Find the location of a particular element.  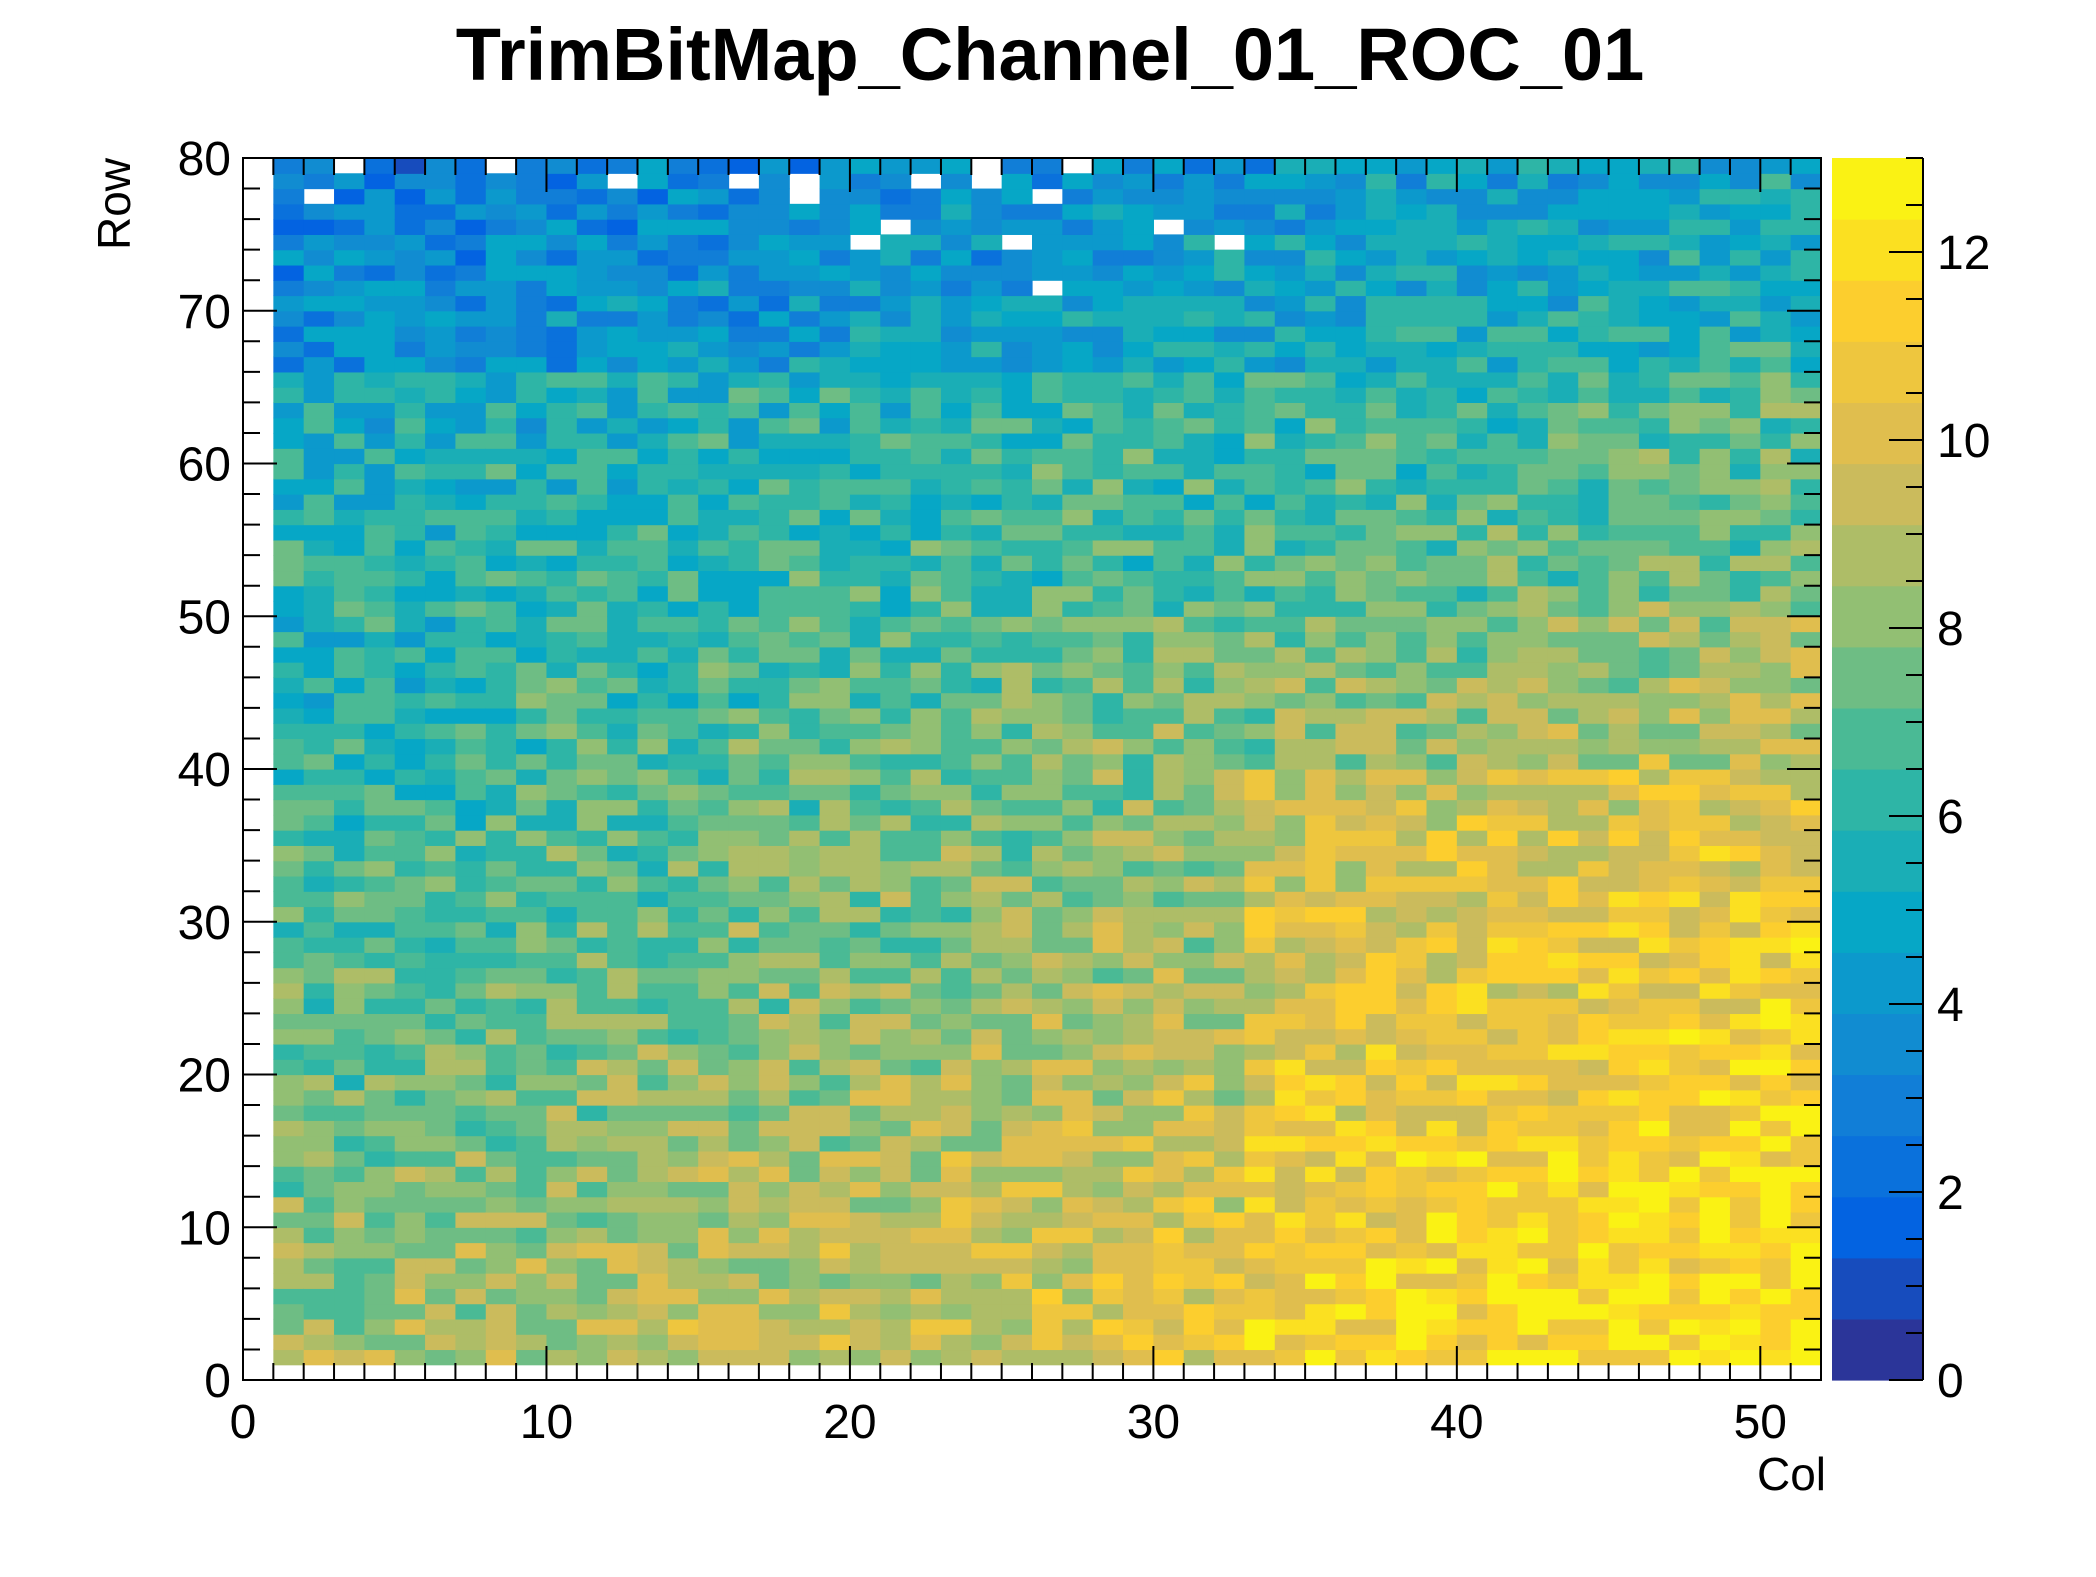

color-scale-swatch is located at coordinates (1877, 861).